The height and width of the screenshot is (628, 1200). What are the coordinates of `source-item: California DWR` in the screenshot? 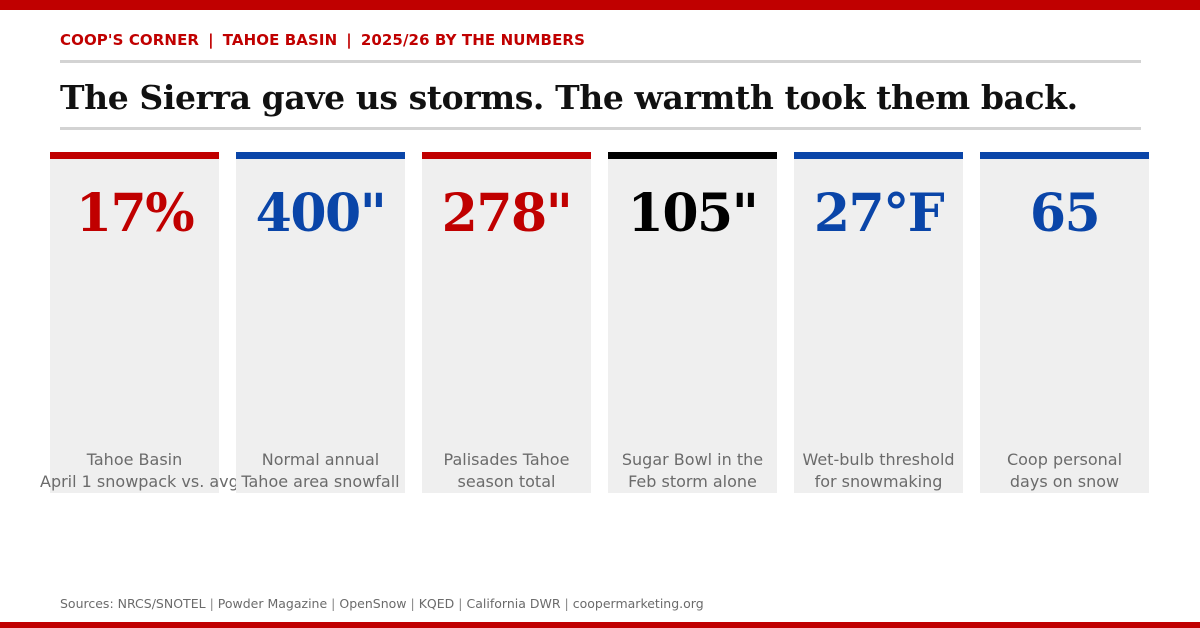 It's located at (513, 603).